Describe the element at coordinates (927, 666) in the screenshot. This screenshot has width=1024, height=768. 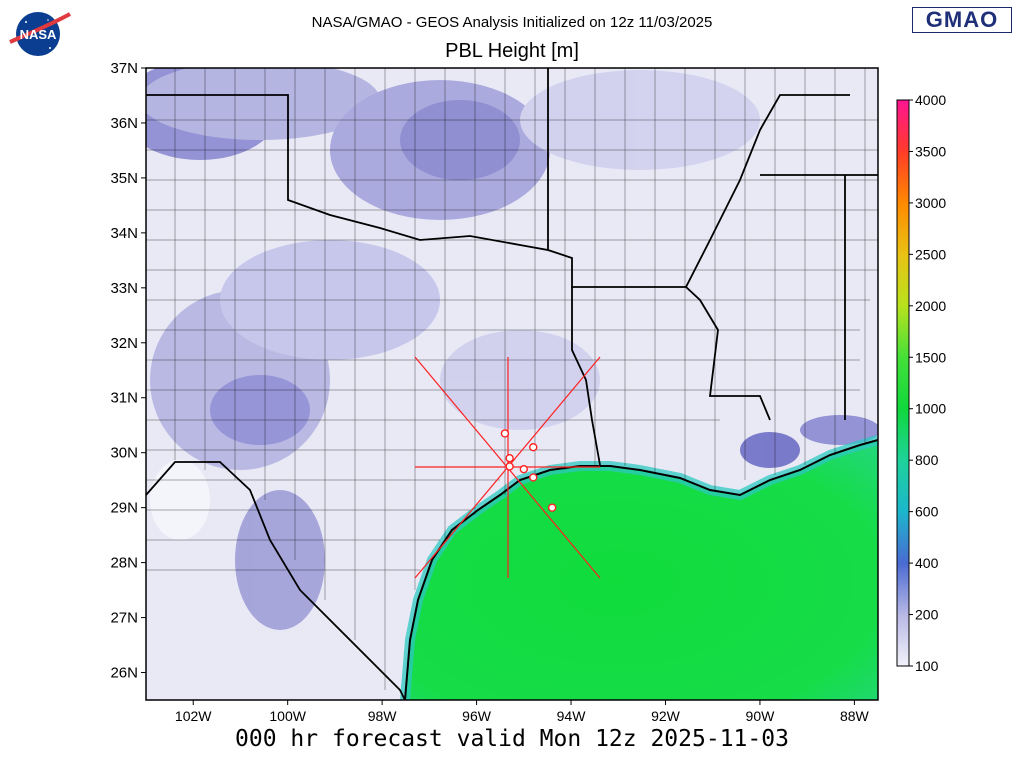
I see `colorbar-label: 100` at that location.